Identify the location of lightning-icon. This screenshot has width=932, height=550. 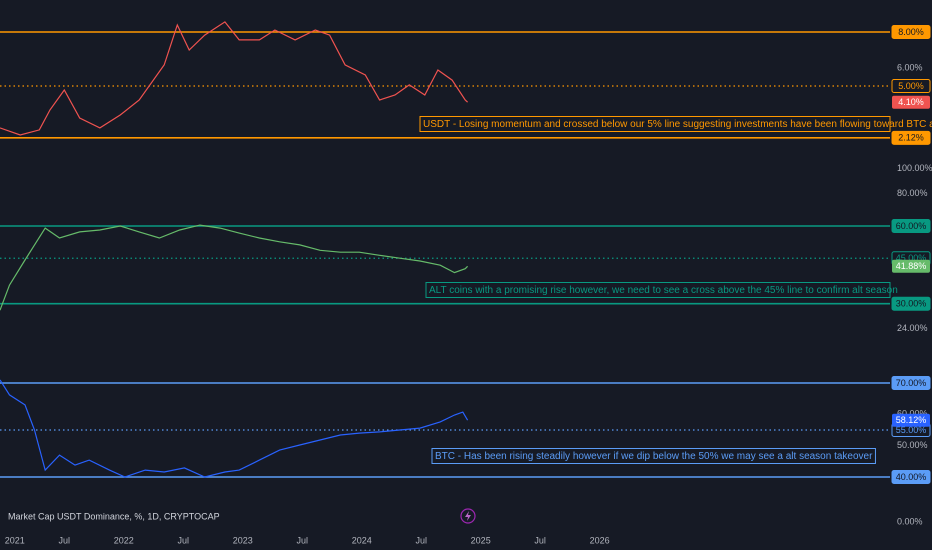
(468, 516).